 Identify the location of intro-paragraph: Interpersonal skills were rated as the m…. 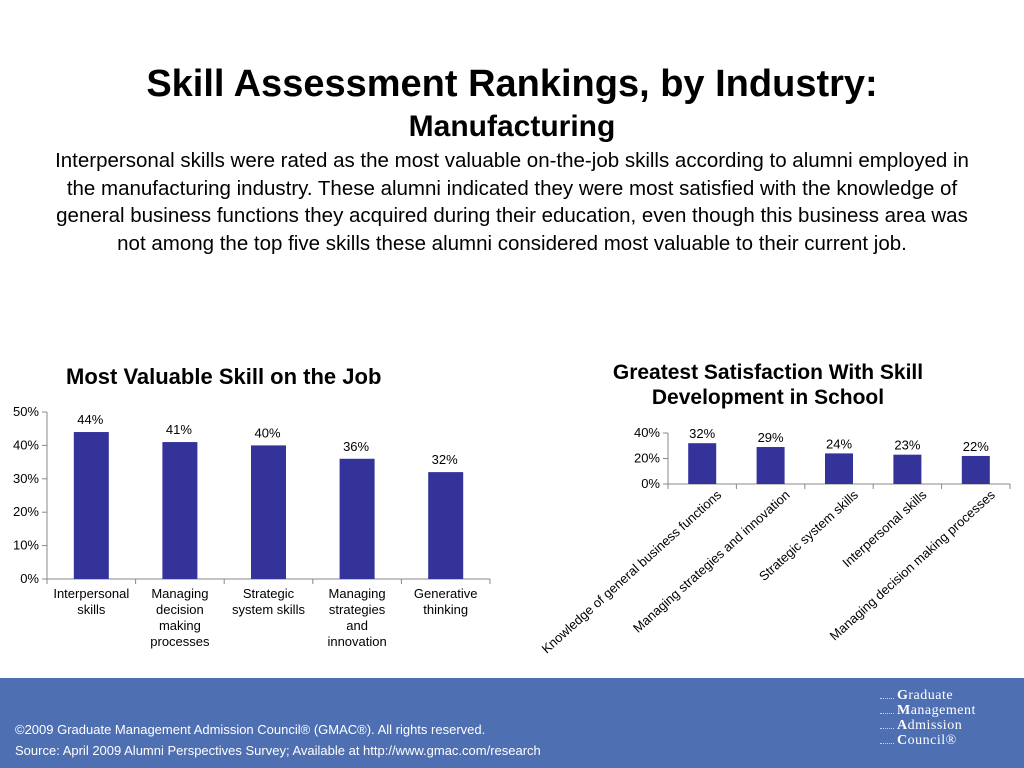
(512, 202).